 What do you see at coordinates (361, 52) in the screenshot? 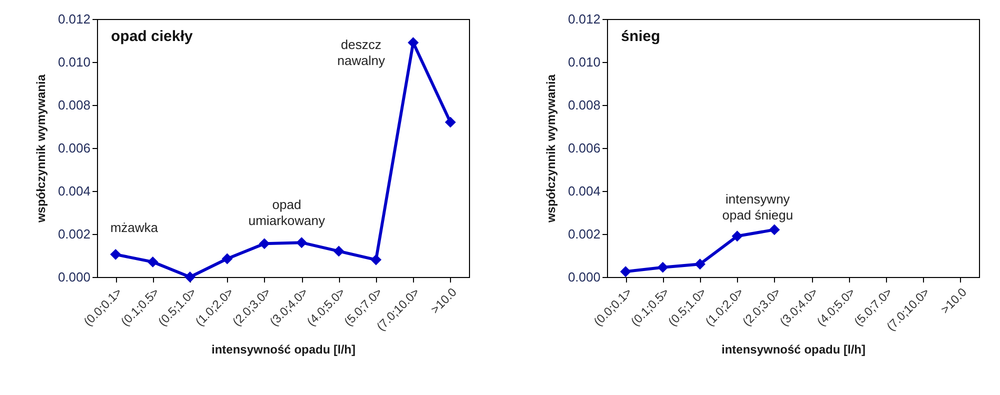
I see `annotation: deszcz nawalny` at bounding box center [361, 52].